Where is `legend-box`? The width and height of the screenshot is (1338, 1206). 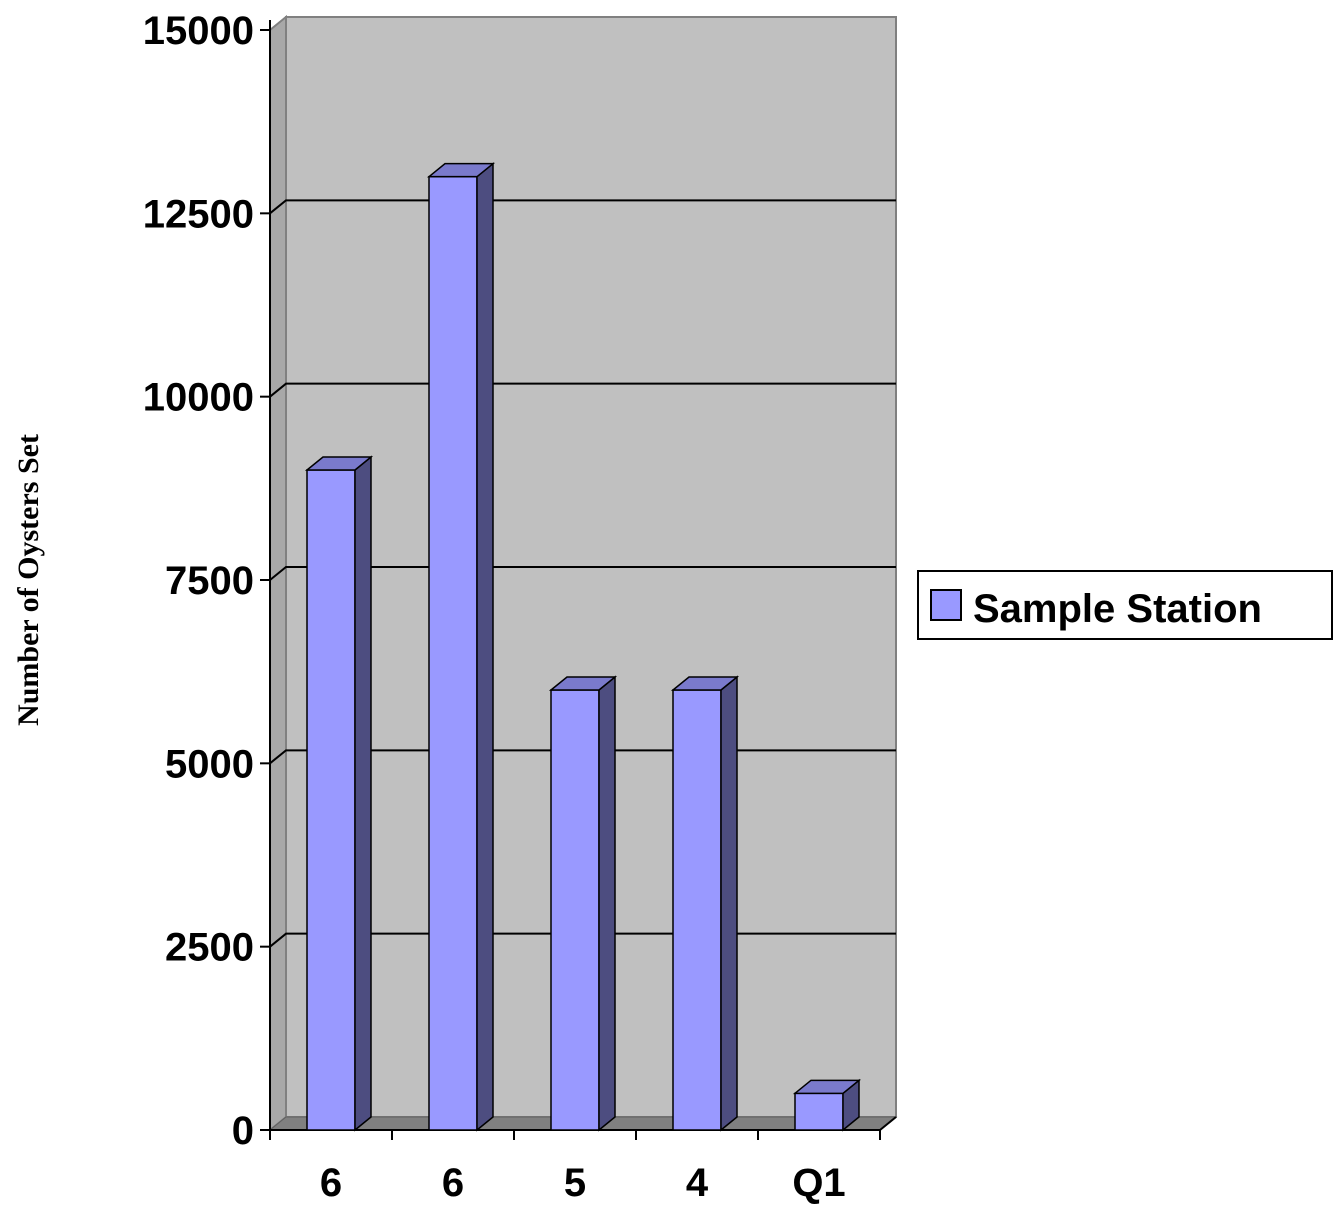 legend-box is located at coordinates (1125, 605).